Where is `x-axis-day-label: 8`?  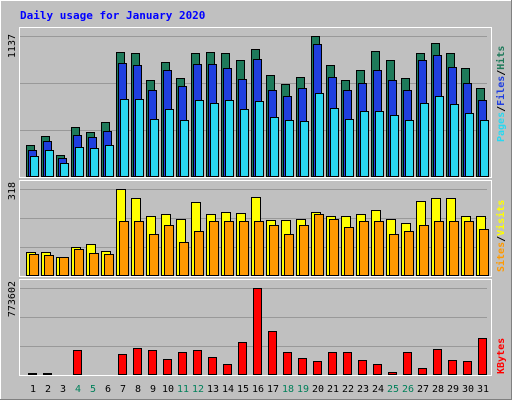
x-axis-day-label: 8 is located at coordinates (138, 389).